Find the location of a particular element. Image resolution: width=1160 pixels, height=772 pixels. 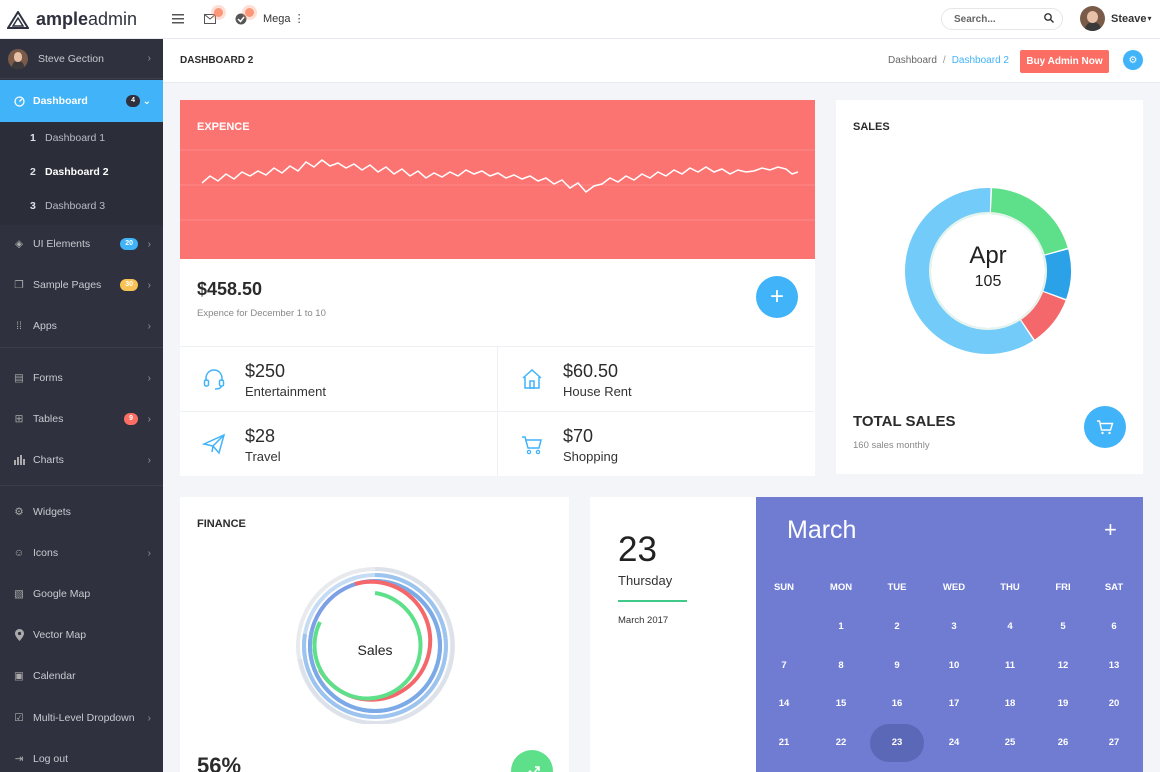

breadcrumb-link-dashboard: Dashboard is located at coordinates (912, 60).